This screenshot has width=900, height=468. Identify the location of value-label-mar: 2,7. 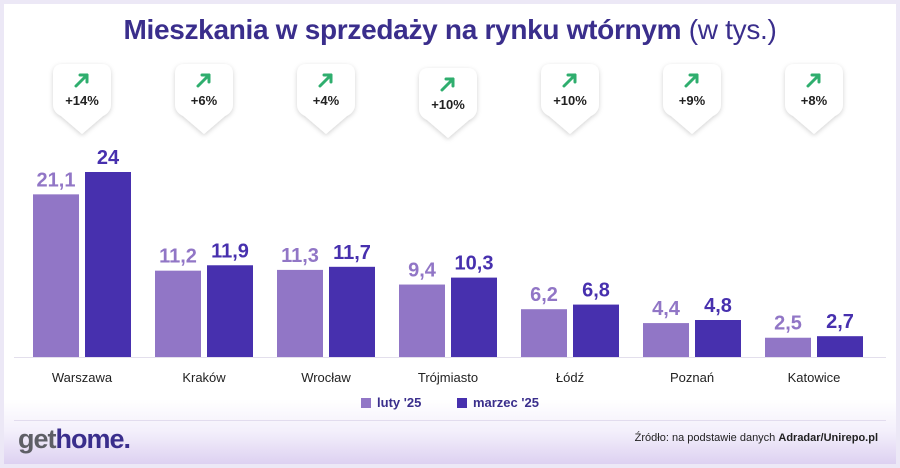
(840, 322).